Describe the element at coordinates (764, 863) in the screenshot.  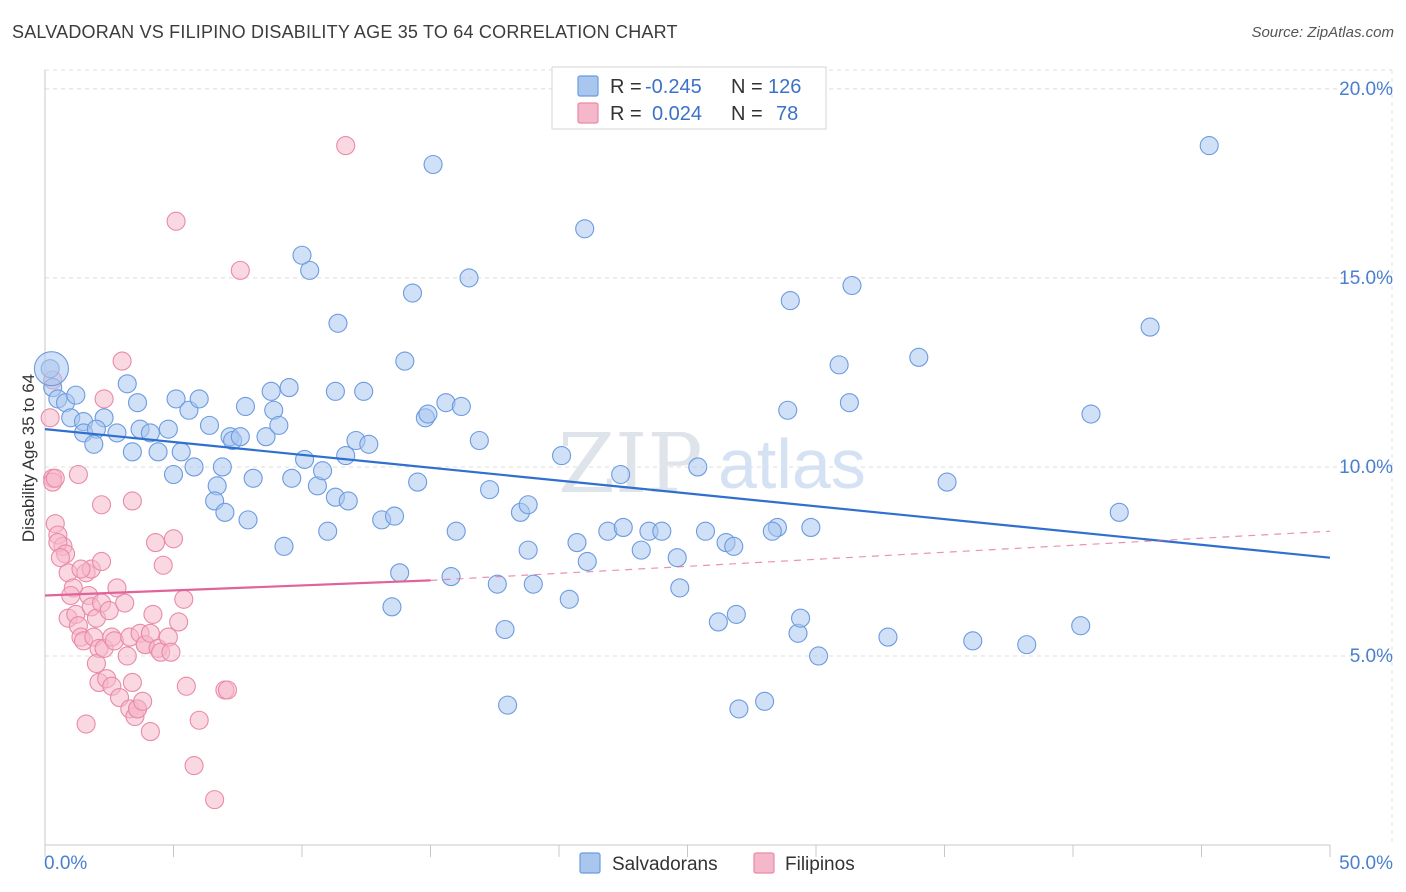
I see `series-legend-swatch-filipinos` at that location.